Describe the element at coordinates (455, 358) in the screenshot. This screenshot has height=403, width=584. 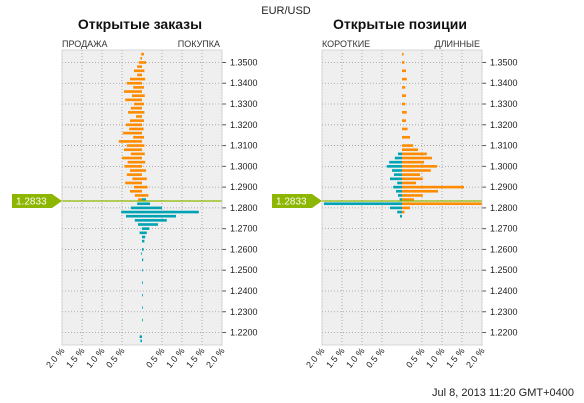
I see `x-tick-label: 1.5 %` at that location.